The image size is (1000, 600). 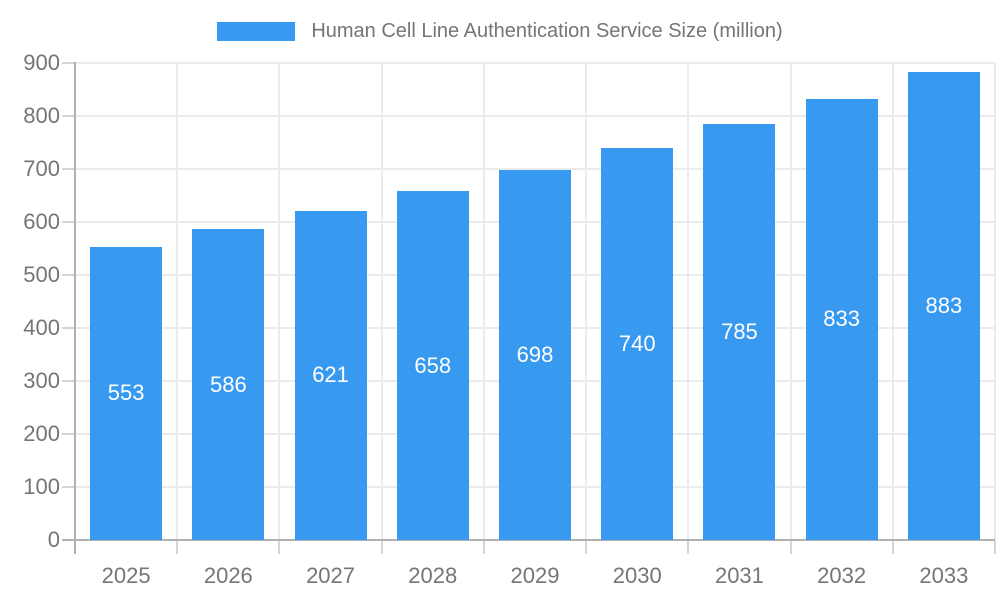 I want to click on x-axis-label: 2029, so click(x=535, y=575).